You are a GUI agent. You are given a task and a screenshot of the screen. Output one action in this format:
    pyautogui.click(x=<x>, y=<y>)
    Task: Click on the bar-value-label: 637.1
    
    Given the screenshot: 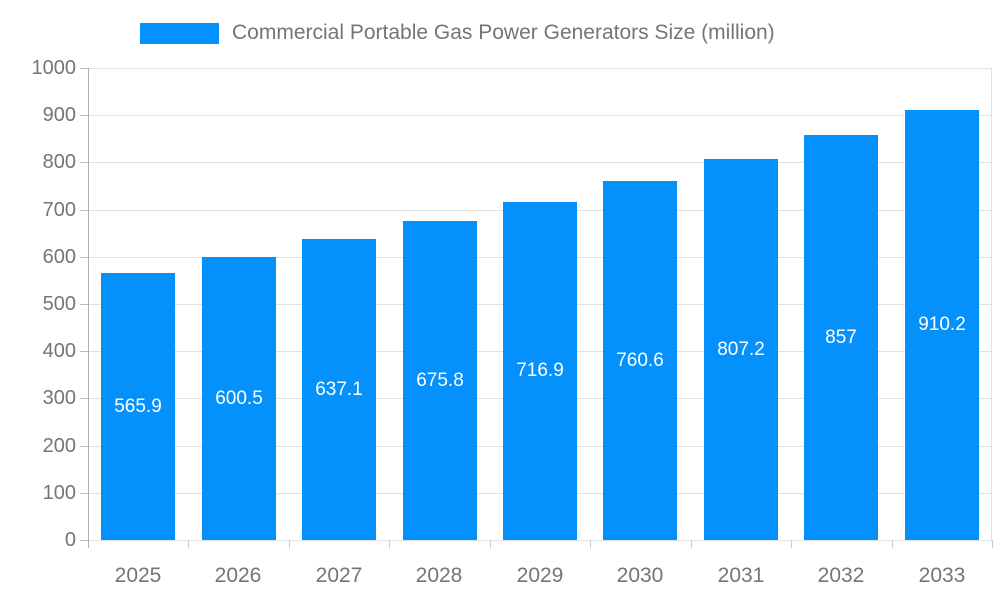 What is the action you would take?
    pyautogui.click(x=339, y=389)
    